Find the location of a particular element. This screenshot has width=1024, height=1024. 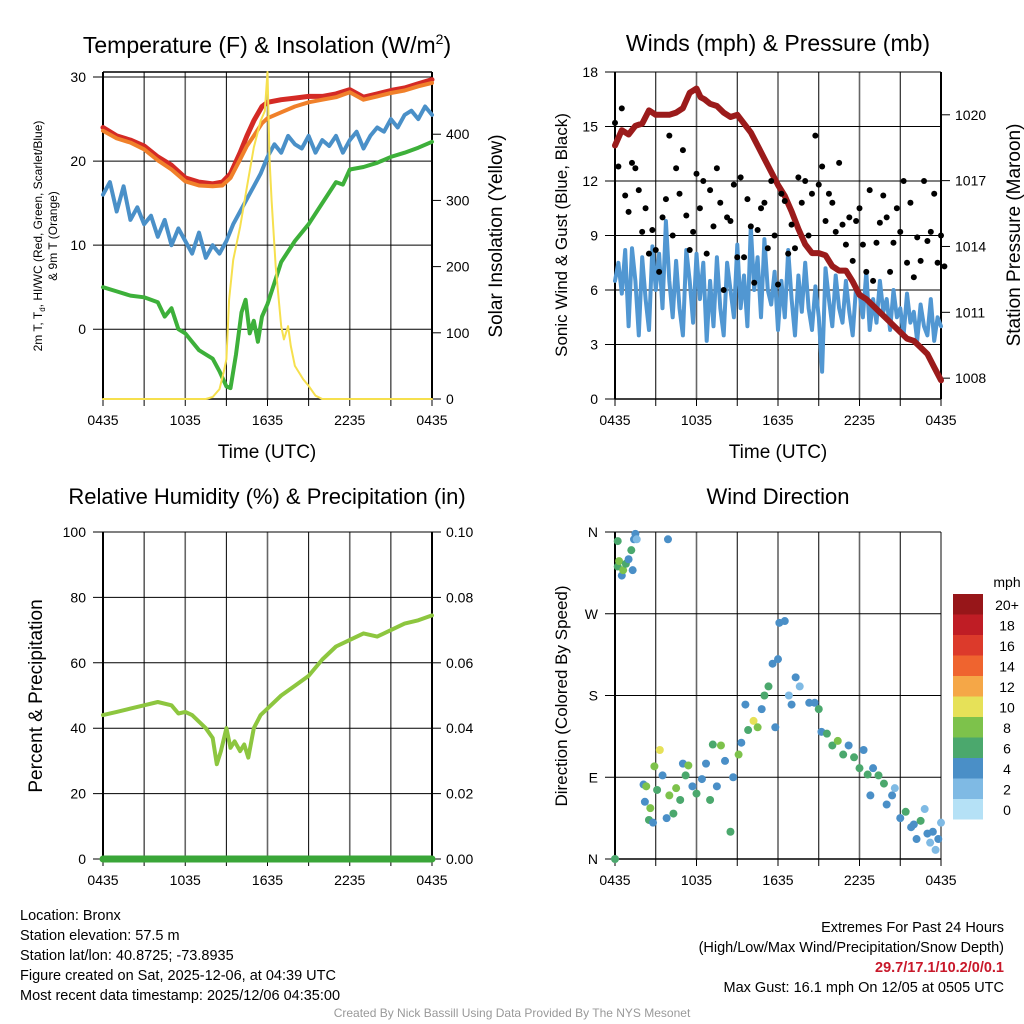

legend-label: 0 is located at coordinates (1007, 810).